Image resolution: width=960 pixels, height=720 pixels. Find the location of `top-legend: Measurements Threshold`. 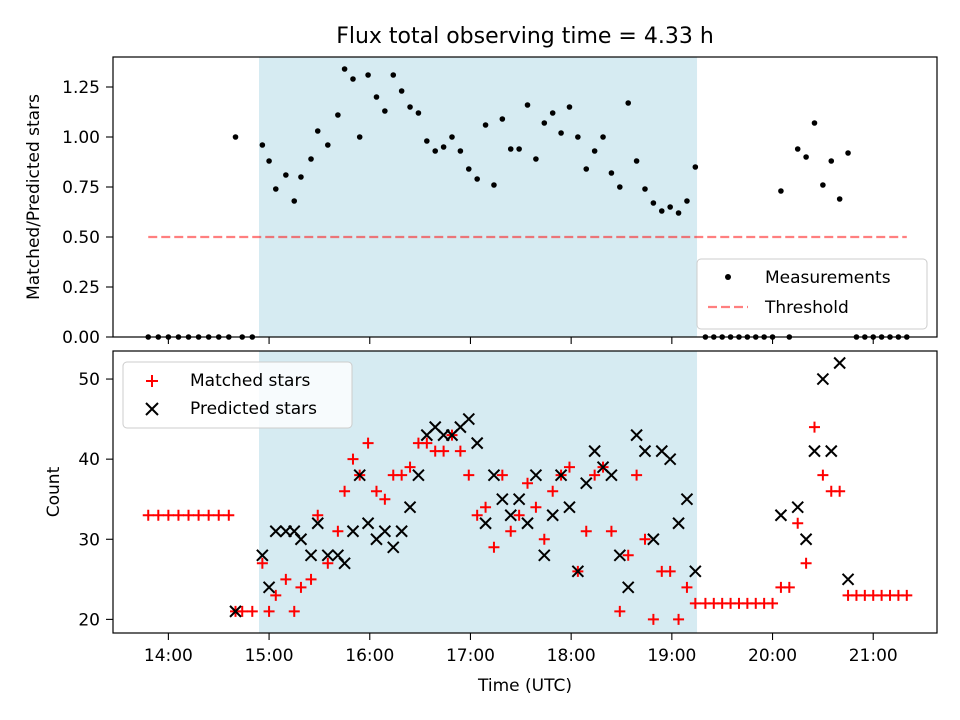

top-legend: Measurements Threshold is located at coordinates (812, 294).